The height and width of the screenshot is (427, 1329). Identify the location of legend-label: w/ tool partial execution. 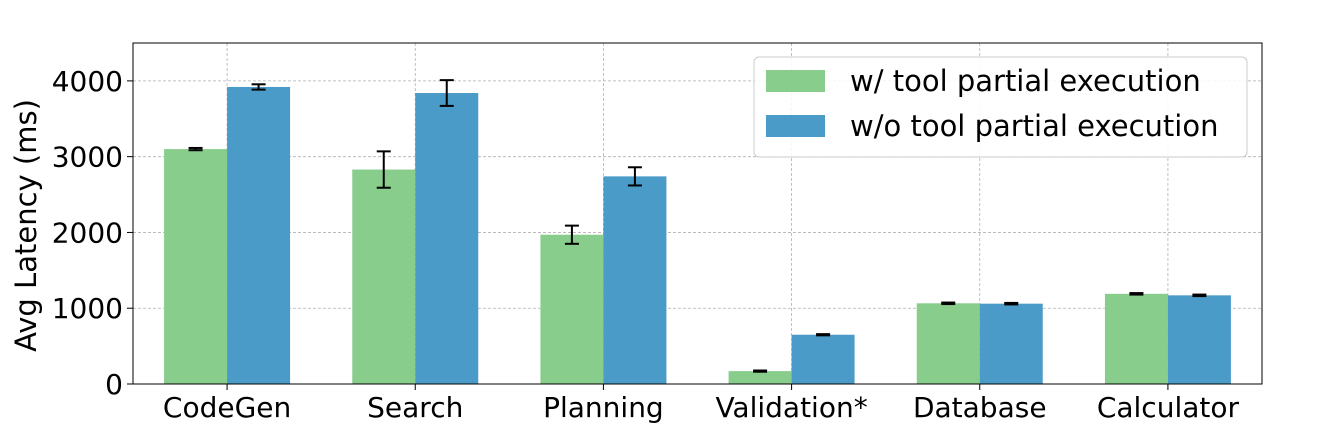
(1025, 81).